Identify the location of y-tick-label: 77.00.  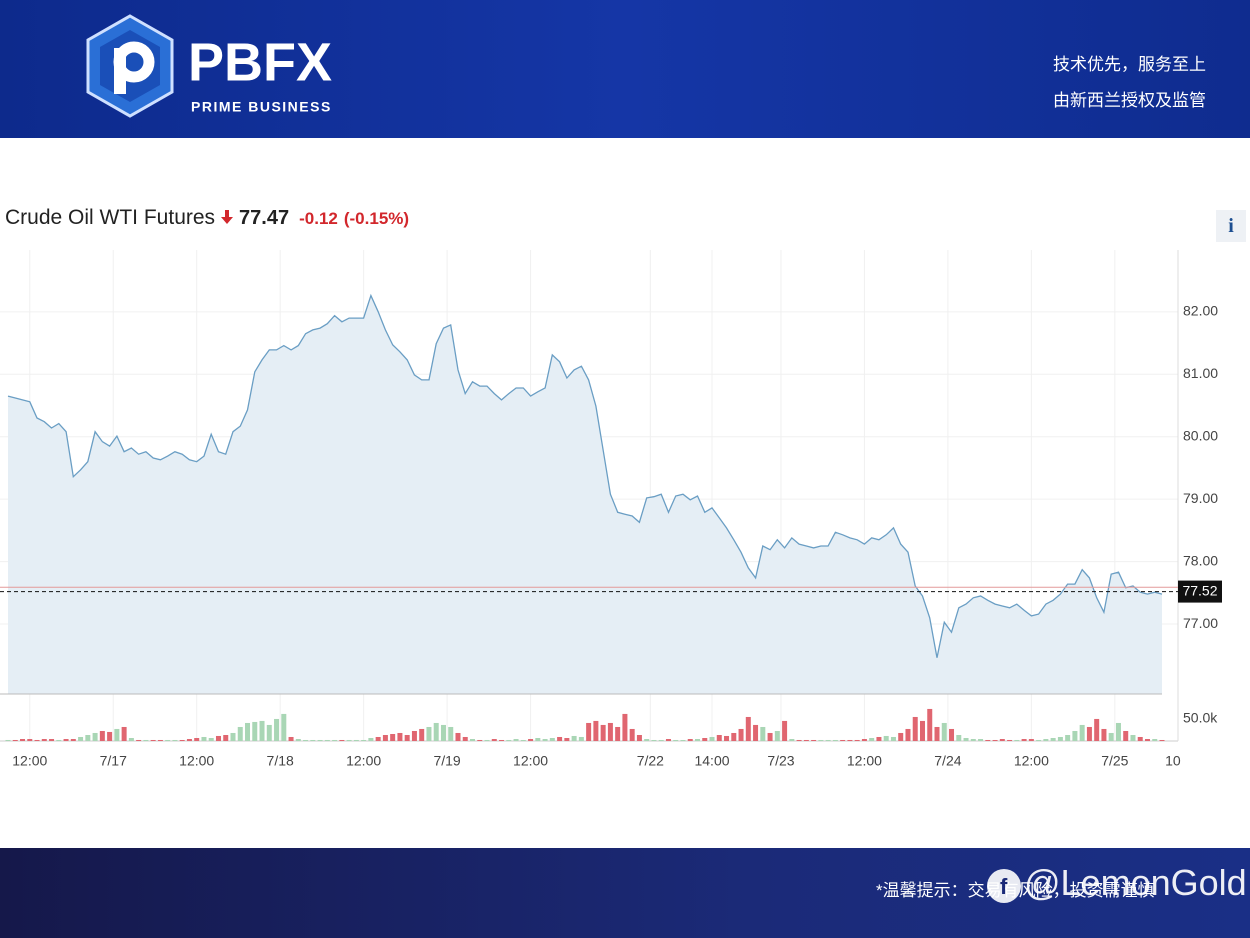
(1200, 623).